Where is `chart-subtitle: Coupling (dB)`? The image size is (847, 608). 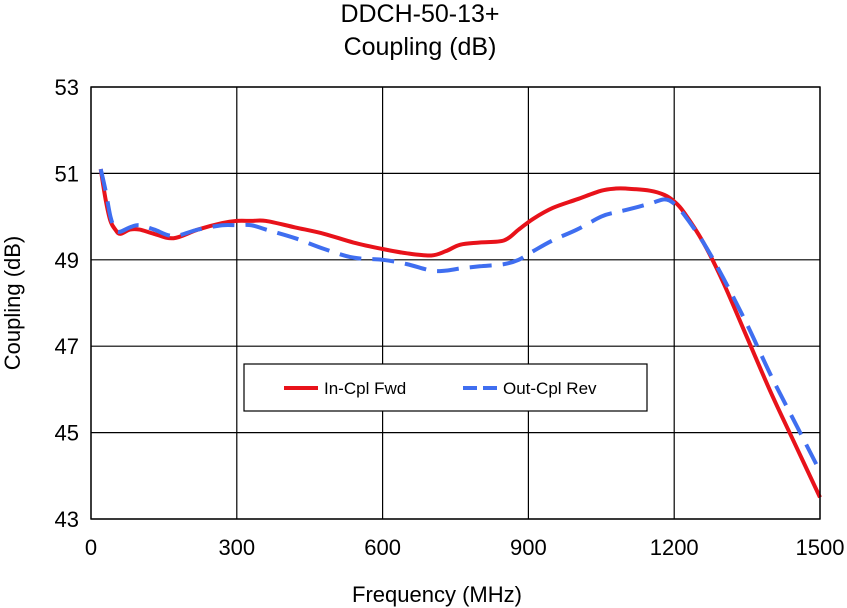 chart-subtitle: Coupling (dB) is located at coordinates (420, 47).